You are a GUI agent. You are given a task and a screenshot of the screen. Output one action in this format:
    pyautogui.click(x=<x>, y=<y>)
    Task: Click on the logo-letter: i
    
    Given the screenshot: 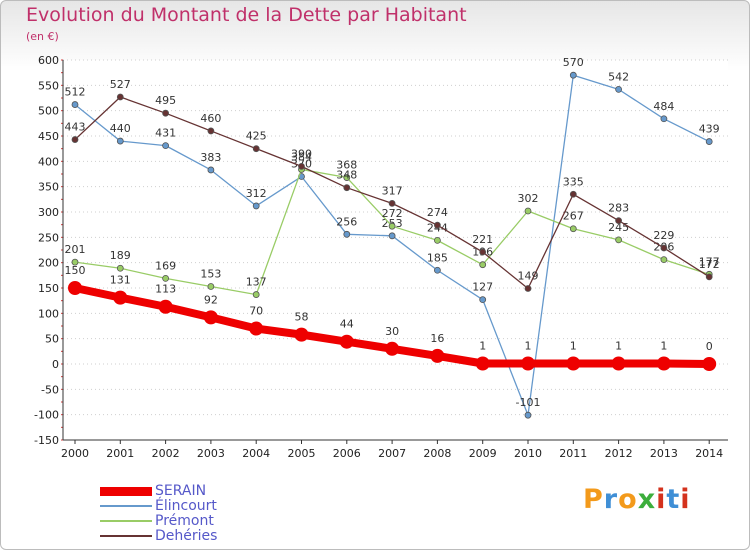 What is the action you would take?
    pyautogui.click(x=685, y=499)
    